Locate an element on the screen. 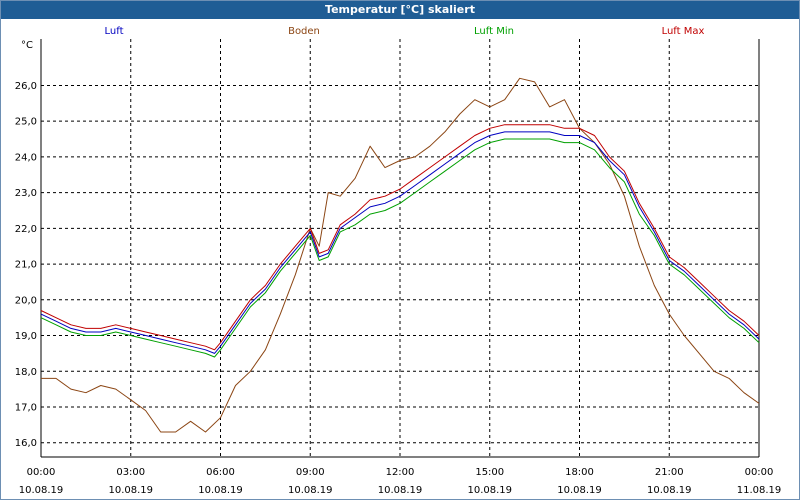 The width and height of the screenshot is (800, 500). legend-item-boden: Boden is located at coordinates (304, 31).